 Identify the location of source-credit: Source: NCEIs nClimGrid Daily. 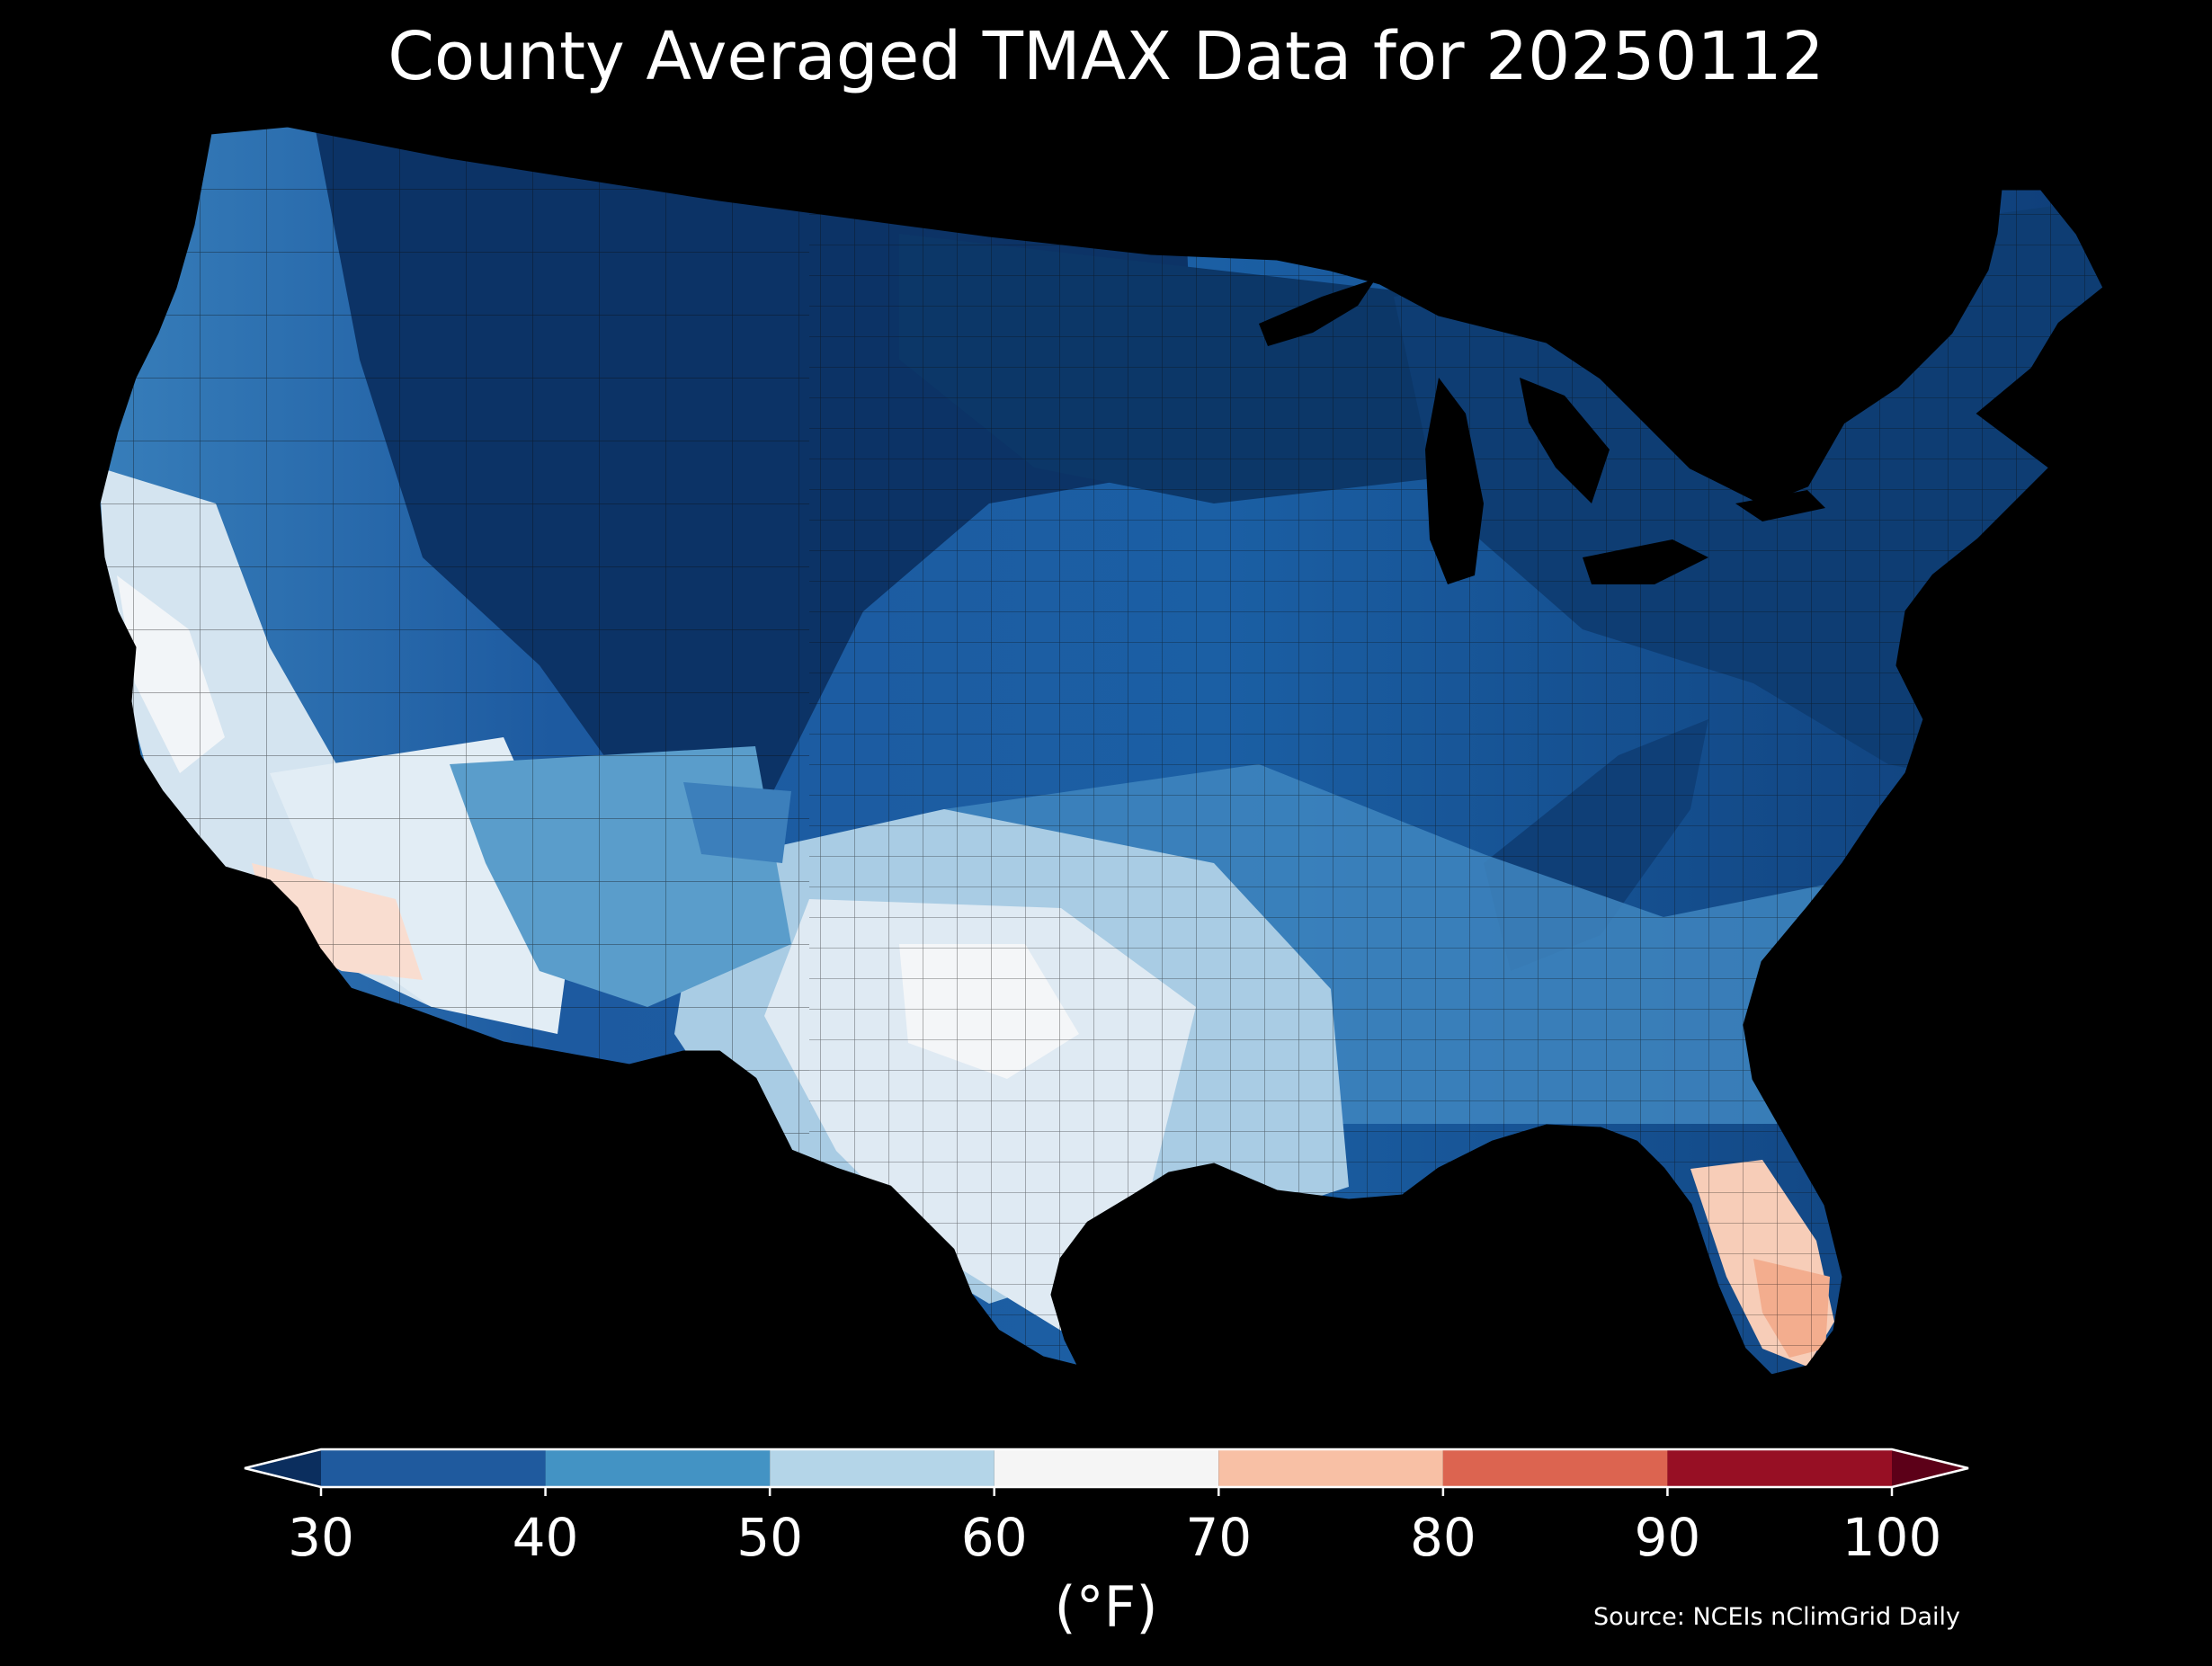
(1776, 1617).